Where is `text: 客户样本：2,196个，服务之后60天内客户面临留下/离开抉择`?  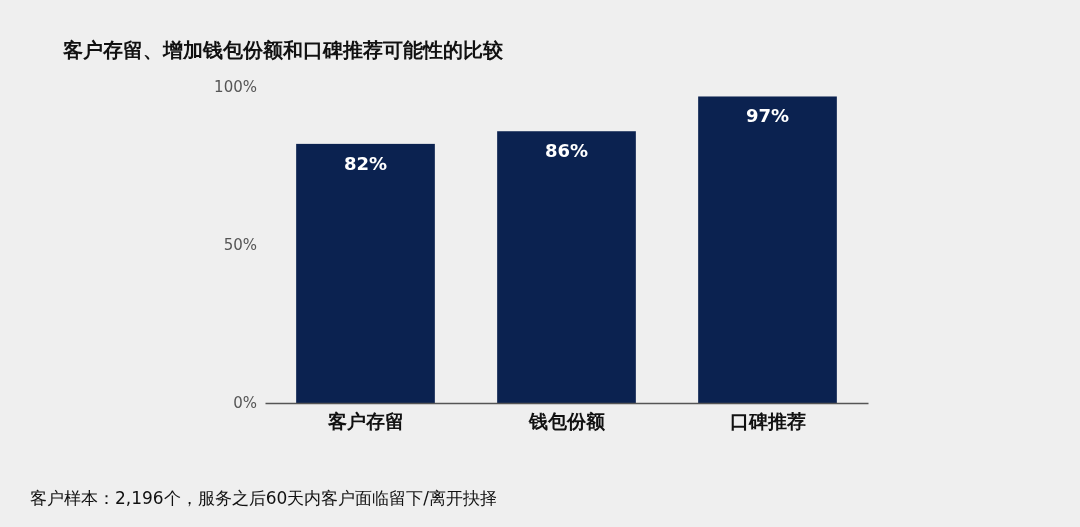
text: 客户样本：2,196个，服务之后60天内客户面临留下/离开抉择 is located at coordinates (264, 498).